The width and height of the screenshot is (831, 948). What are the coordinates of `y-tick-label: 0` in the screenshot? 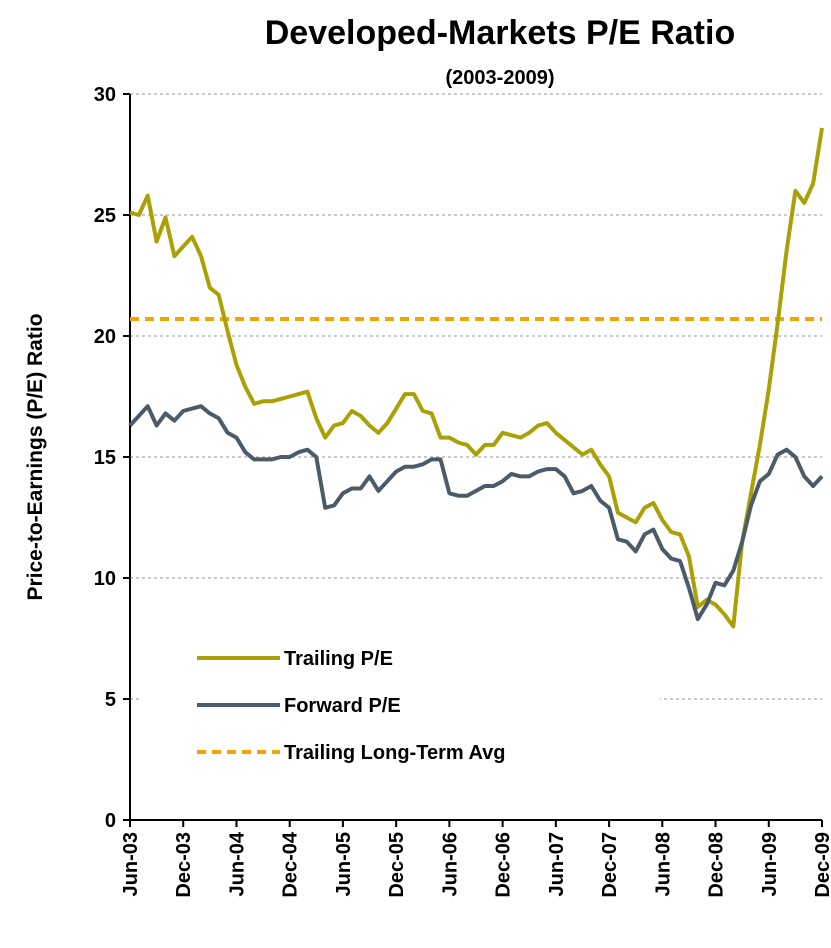 It's located at (110, 821).